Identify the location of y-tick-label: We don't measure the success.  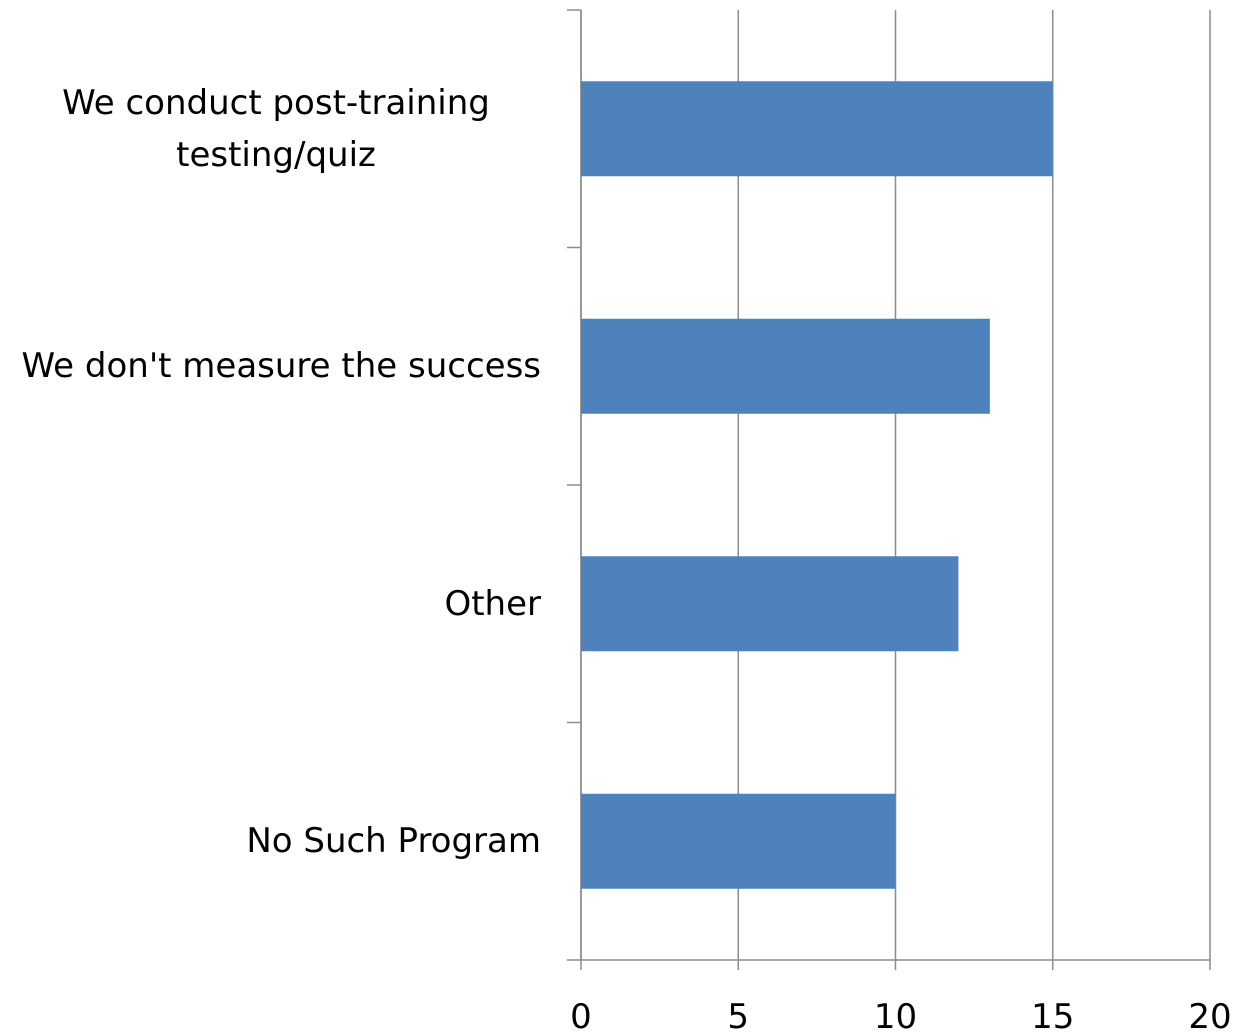
(276, 366).